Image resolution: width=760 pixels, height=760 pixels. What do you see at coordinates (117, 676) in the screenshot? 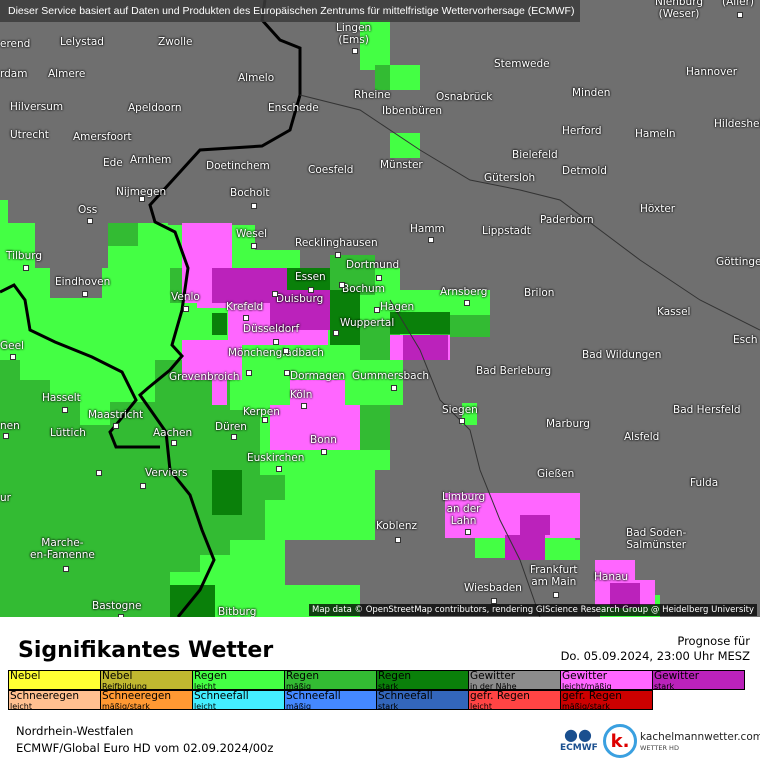
I see `legend-item-label: Nebel` at bounding box center [117, 676].